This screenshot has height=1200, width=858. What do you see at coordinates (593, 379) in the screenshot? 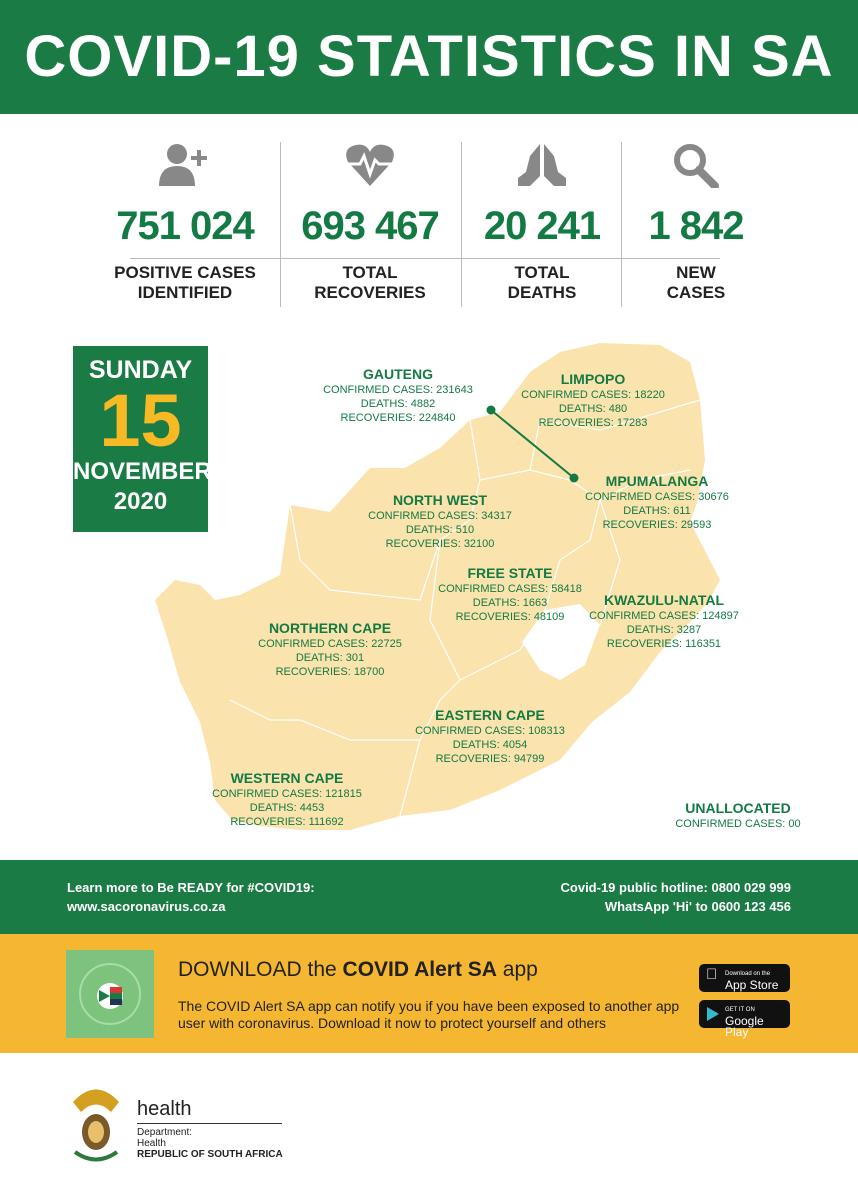
I see `province-name: LIMPOPO` at bounding box center [593, 379].